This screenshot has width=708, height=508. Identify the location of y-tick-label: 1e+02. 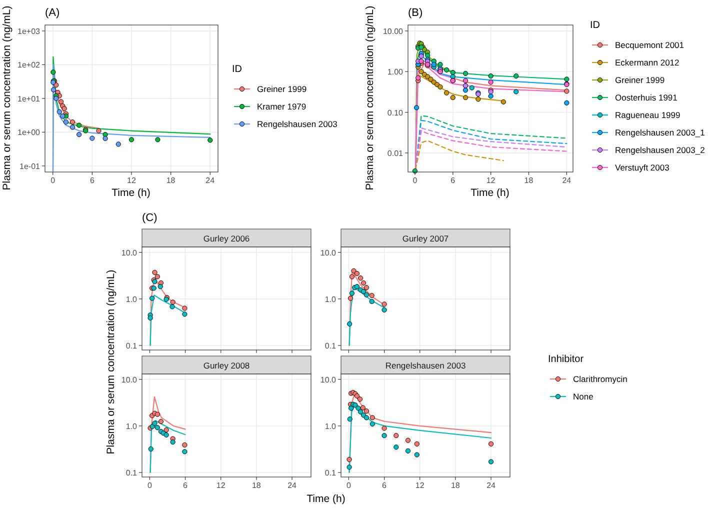
(29, 65).